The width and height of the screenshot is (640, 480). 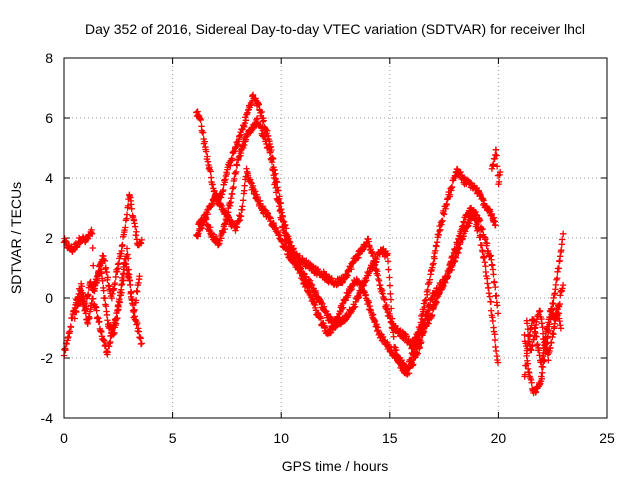 I want to click on y-axis-label: SDTVAR / TECUs, so click(x=16, y=238).